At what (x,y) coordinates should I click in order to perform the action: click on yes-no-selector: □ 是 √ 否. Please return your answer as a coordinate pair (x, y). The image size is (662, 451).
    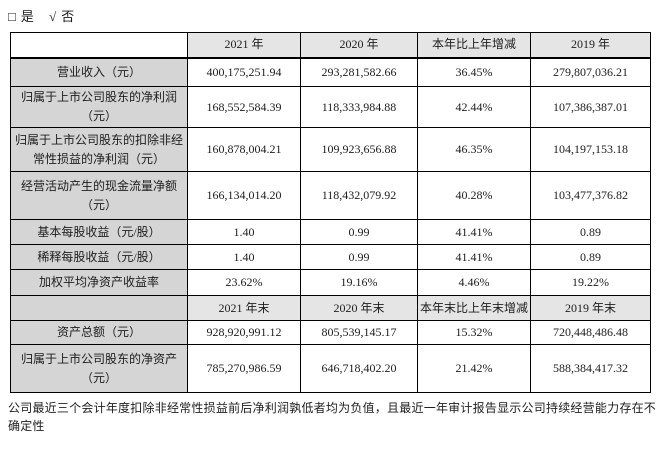
    Looking at the image, I should click on (331, 12).